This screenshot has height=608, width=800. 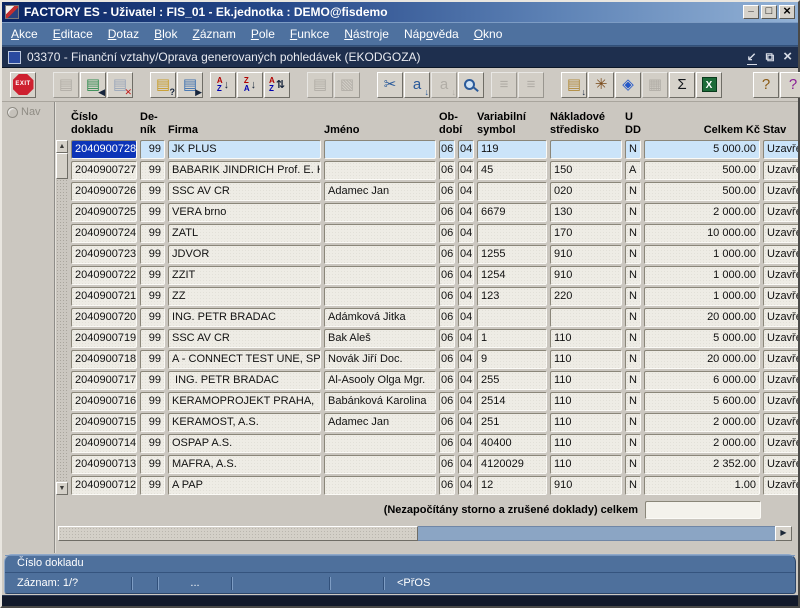 What do you see at coordinates (512, 296) in the screenshot?
I see `cell-variabilni-symbol: 123` at bounding box center [512, 296].